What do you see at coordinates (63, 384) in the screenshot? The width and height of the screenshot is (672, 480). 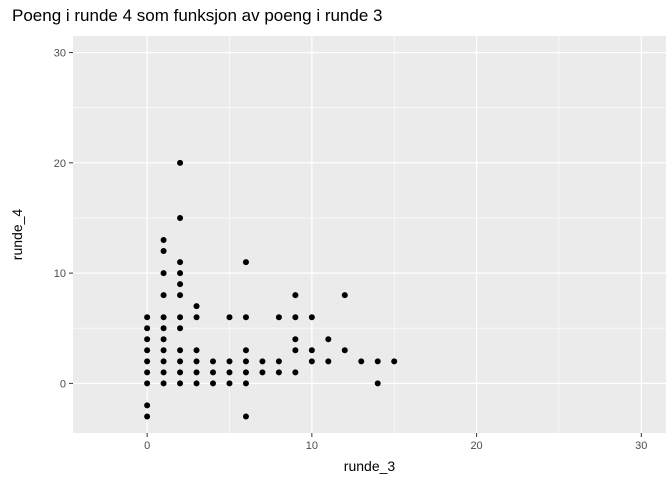 I see `y-tick-label: 0` at bounding box center [63, 384].